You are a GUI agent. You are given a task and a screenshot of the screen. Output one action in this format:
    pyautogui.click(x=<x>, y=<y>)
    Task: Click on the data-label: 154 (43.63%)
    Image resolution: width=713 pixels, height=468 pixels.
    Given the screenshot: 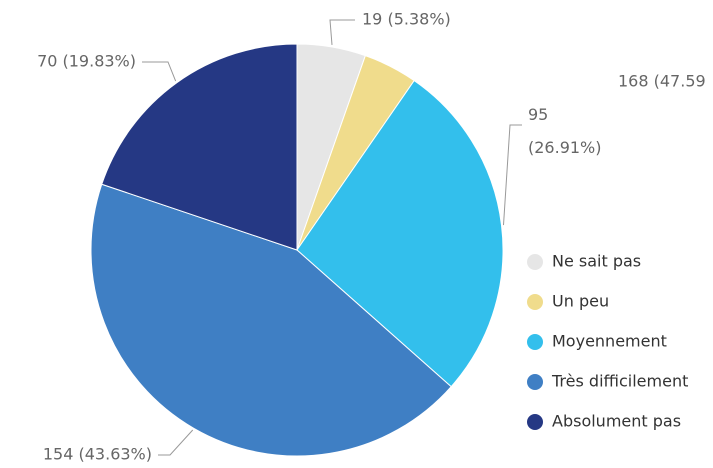 What is the action you would take?
    pyautogui.click(x=97, y=454)
    